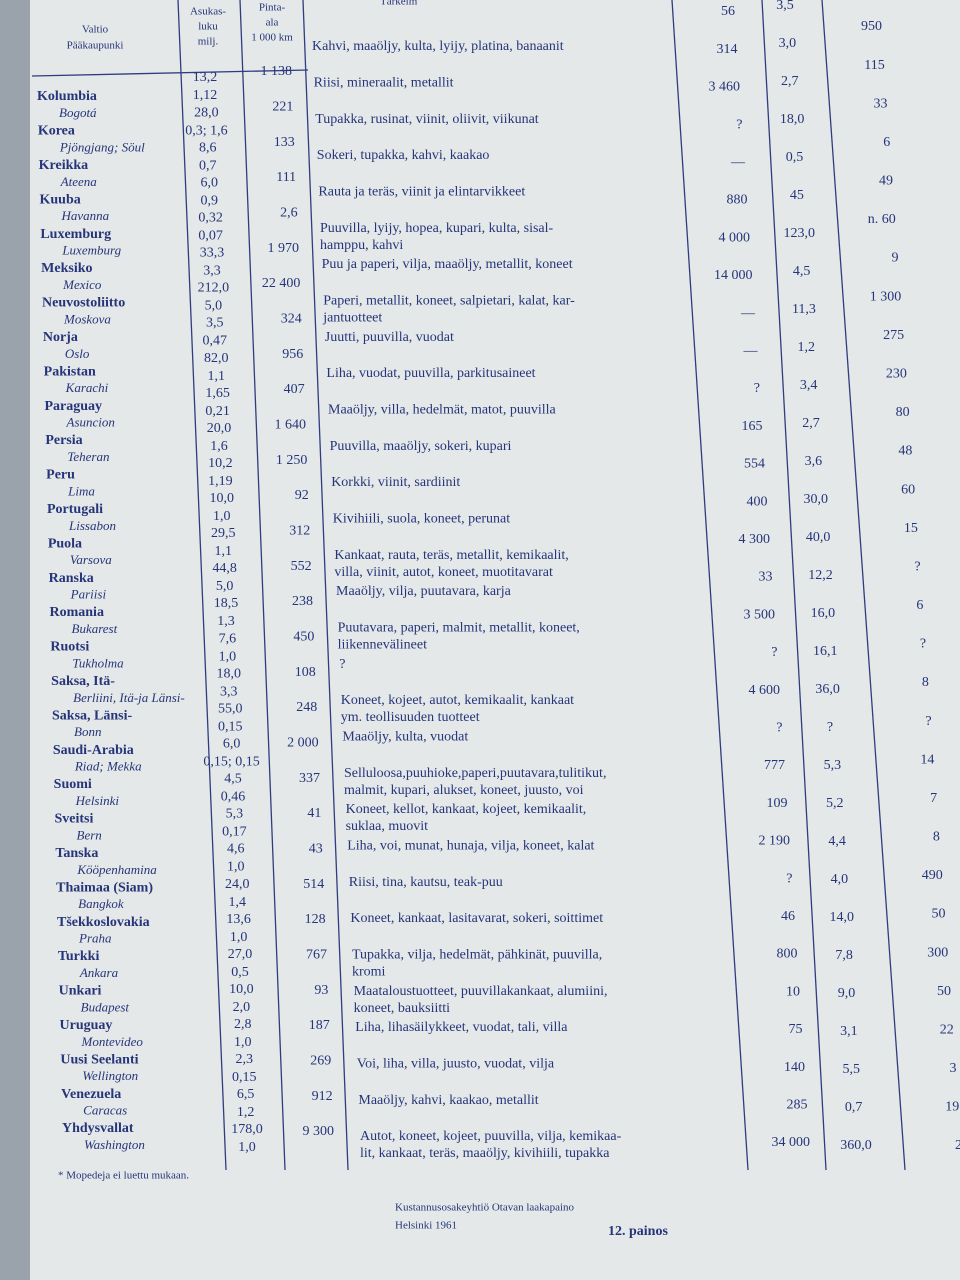 The width and height of the screenshot is (960, 1280). What do you see at coordinates (937, 952) in the screenshot?
I see `statistic: 300` at bounding box center [937, 952].